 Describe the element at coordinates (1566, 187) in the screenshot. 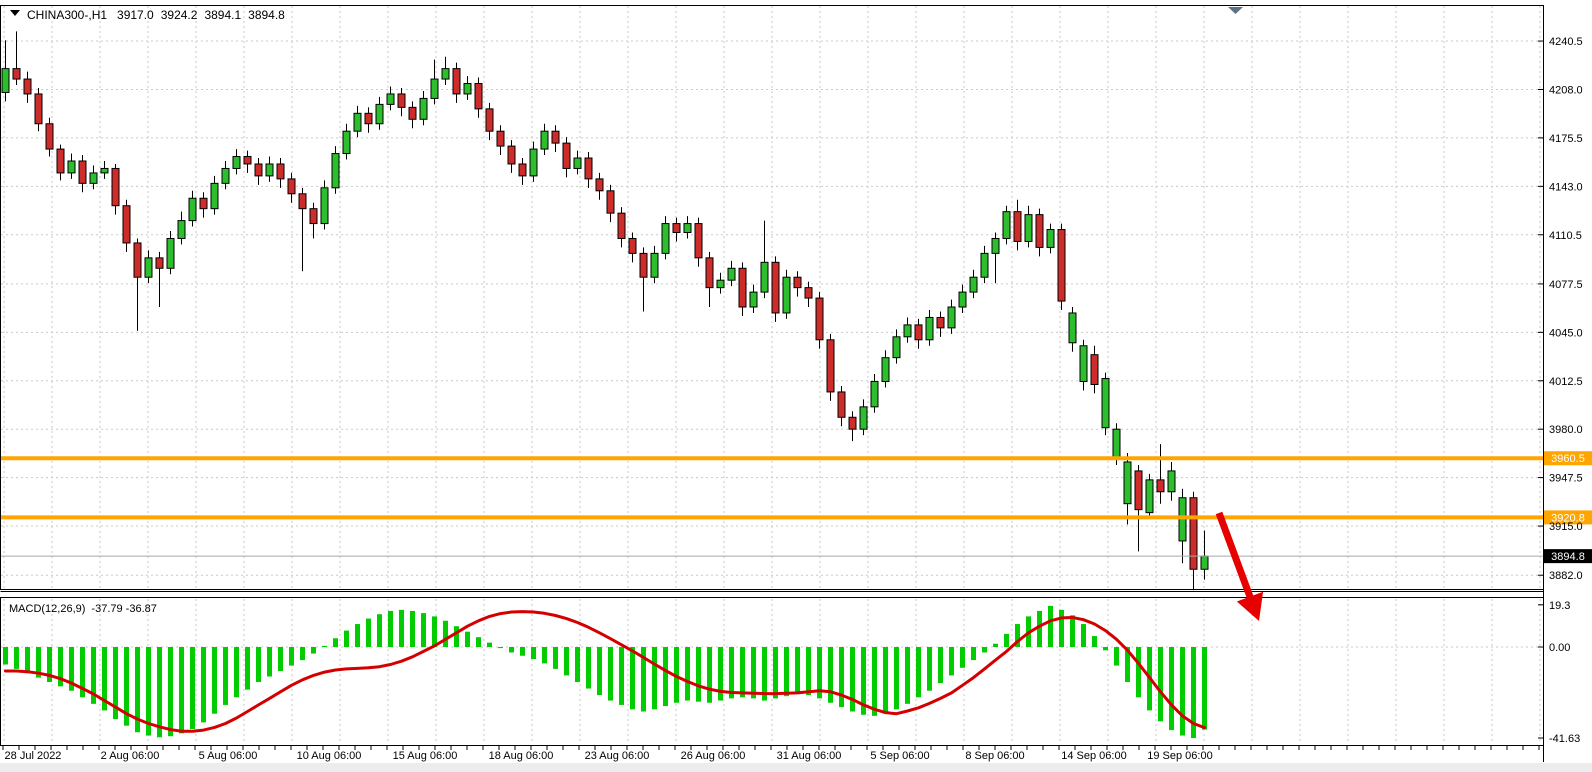

I see `price-tick-label: 4143.0` at that location.